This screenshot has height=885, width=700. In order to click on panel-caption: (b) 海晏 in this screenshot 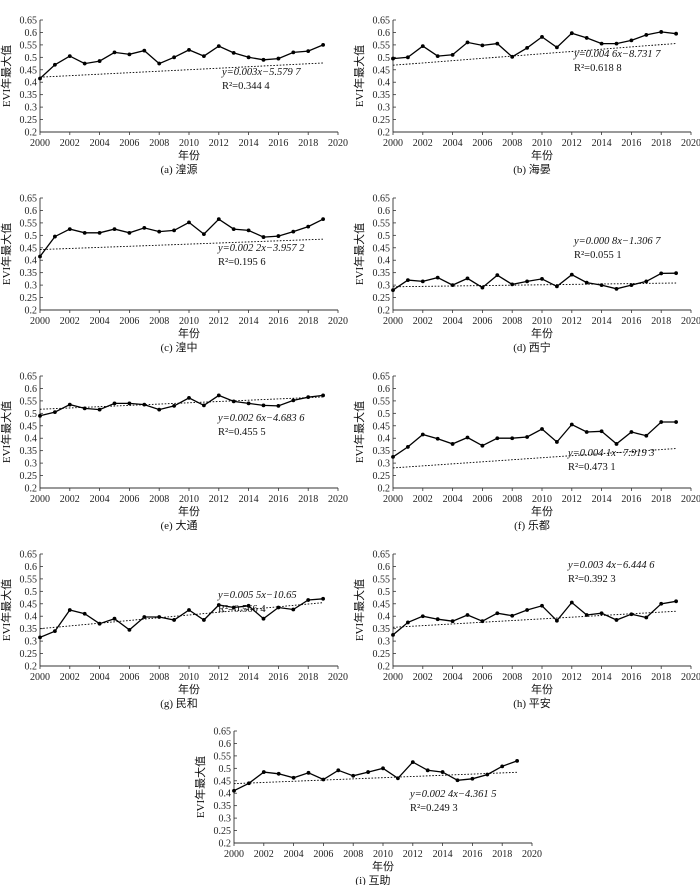, I will do `click(532, 169)`.